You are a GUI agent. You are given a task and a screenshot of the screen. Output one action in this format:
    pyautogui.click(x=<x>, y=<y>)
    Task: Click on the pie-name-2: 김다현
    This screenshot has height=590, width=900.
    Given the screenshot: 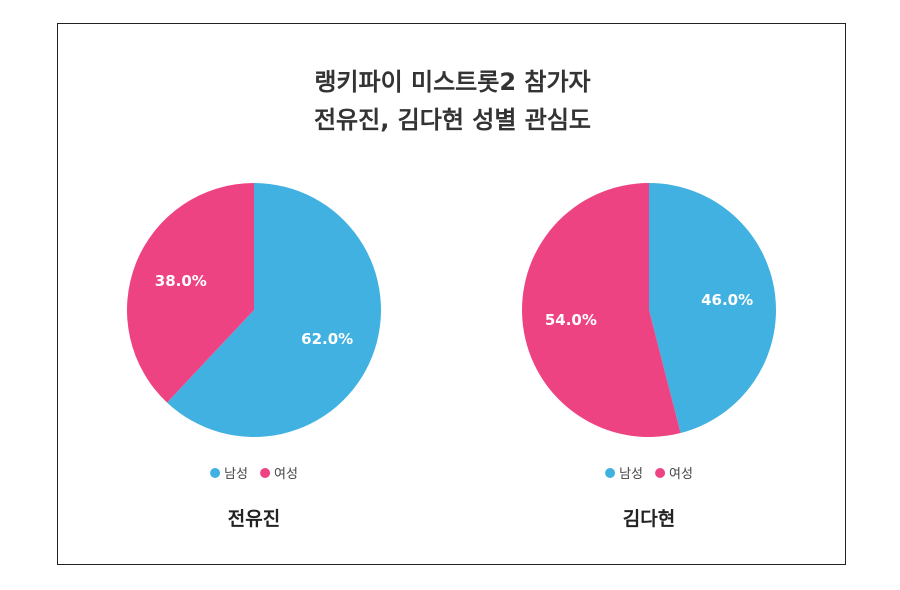 What is the action you would take?
    pyautogui.click(x=649, y=519)
    